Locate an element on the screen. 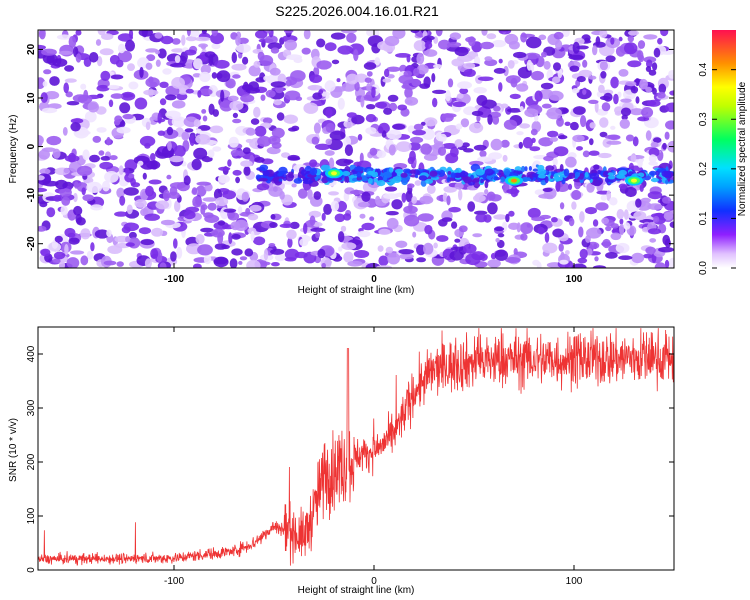  colorbar-label: Normalized spectral amplitude is located at coordinates (742, 148).